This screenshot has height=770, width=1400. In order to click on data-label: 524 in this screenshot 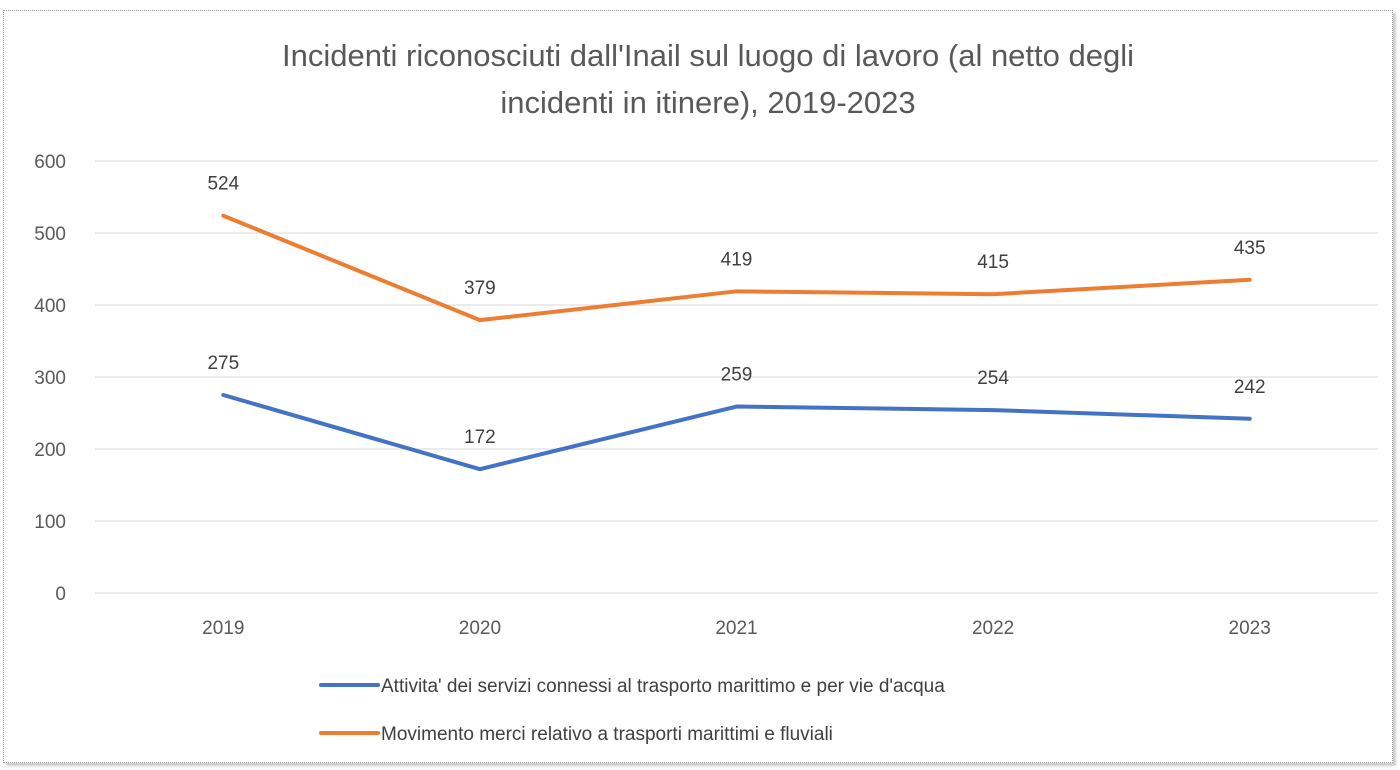, I will do `click(223, 184)`.